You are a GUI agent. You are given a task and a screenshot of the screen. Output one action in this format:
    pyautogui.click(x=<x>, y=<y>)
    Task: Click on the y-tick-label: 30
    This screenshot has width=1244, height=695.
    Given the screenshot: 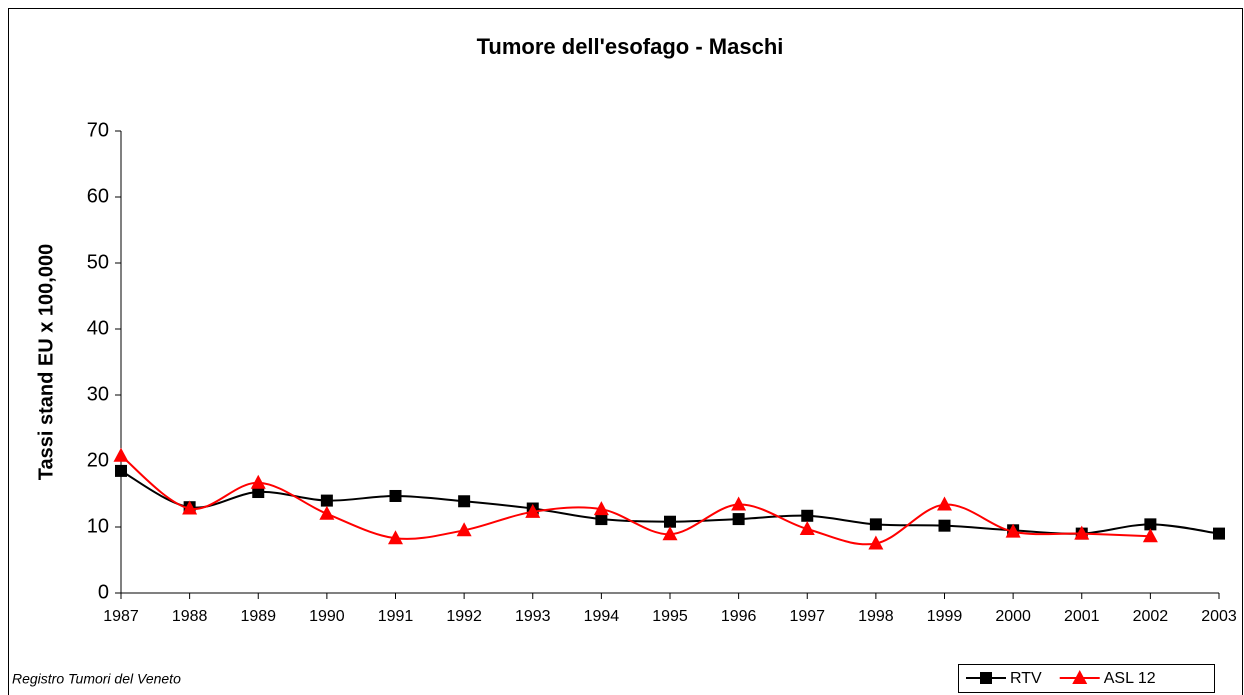 What is the action you would take?
    pyautogui.click(x=98, y=394)
    